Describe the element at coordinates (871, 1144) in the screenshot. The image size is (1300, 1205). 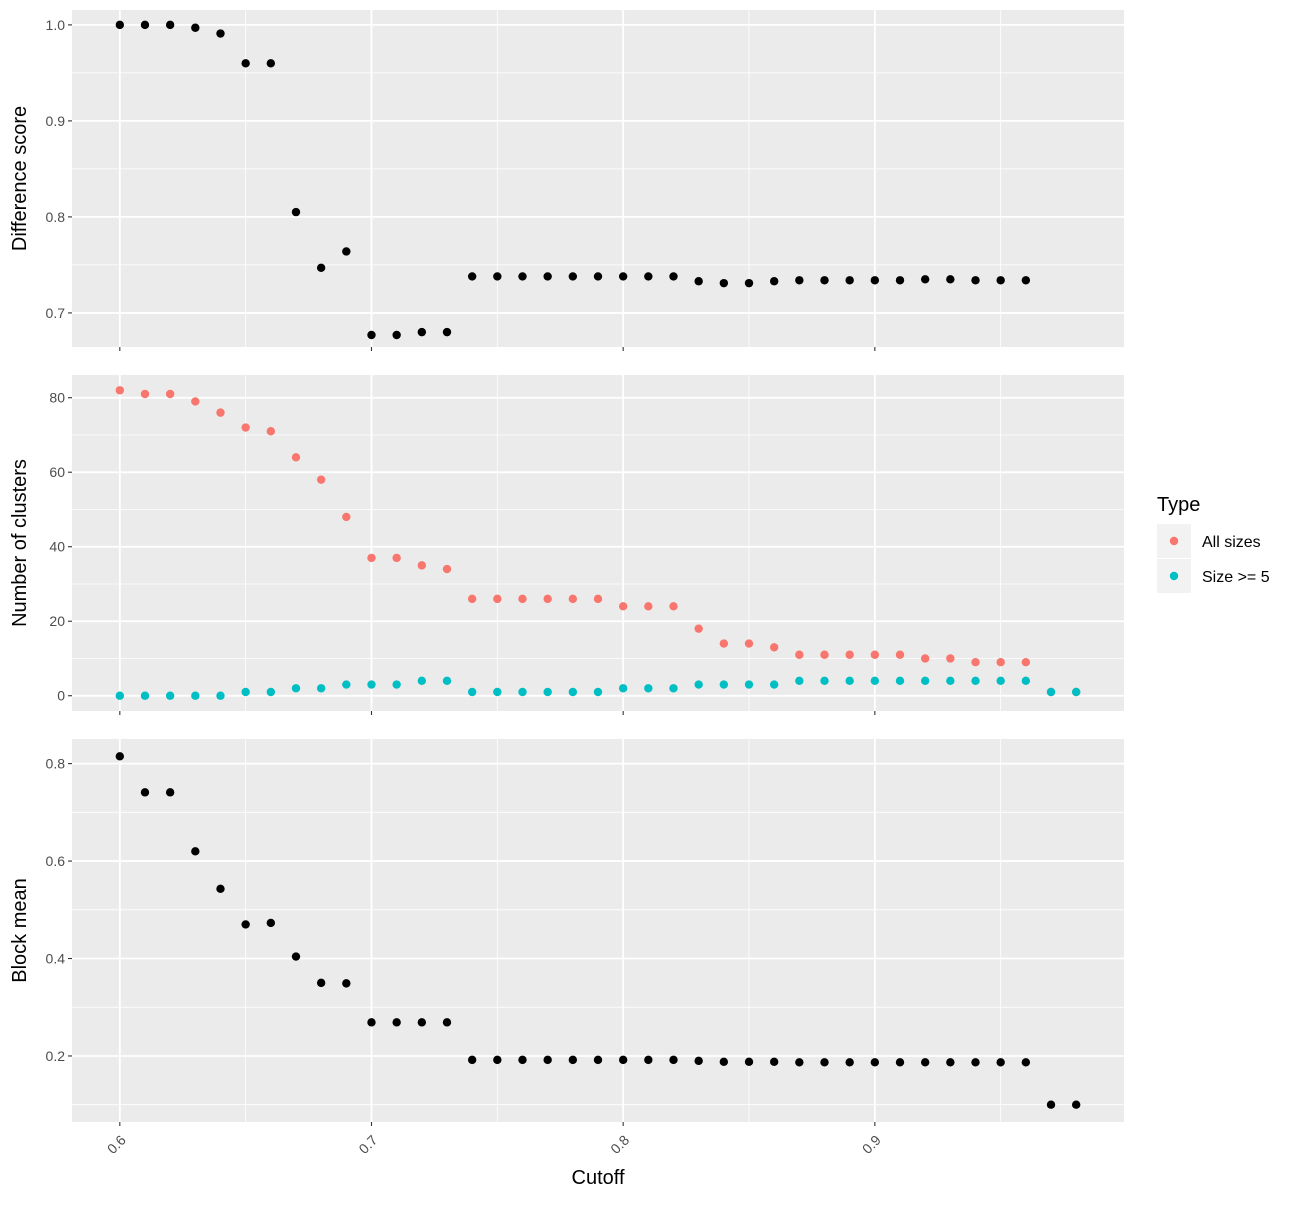
I see `x-tick-label: 0.9` at that location.